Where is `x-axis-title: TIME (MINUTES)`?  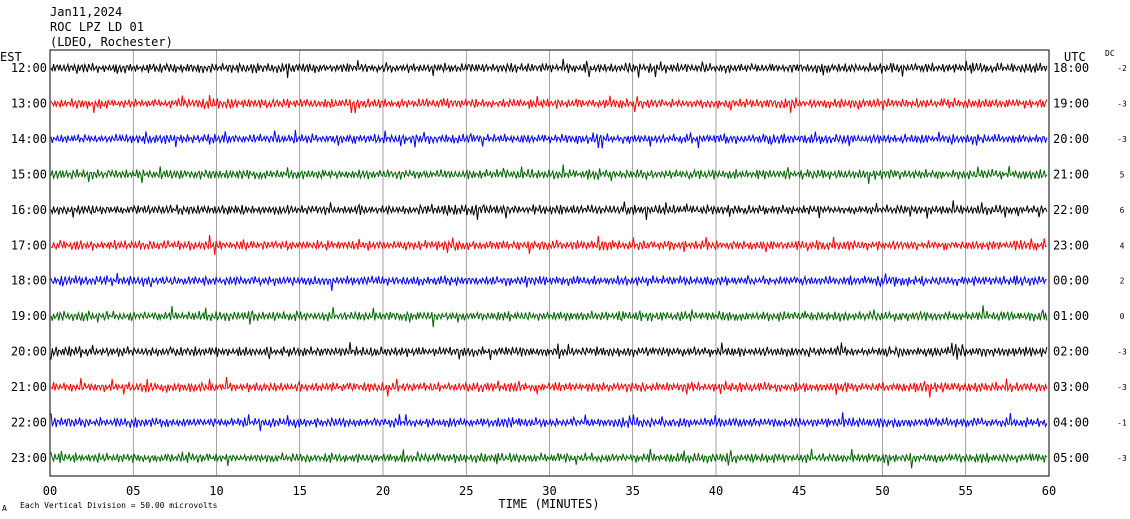 x-axis-title: TIME (MINUTES) is located at coordinates (548, 504).